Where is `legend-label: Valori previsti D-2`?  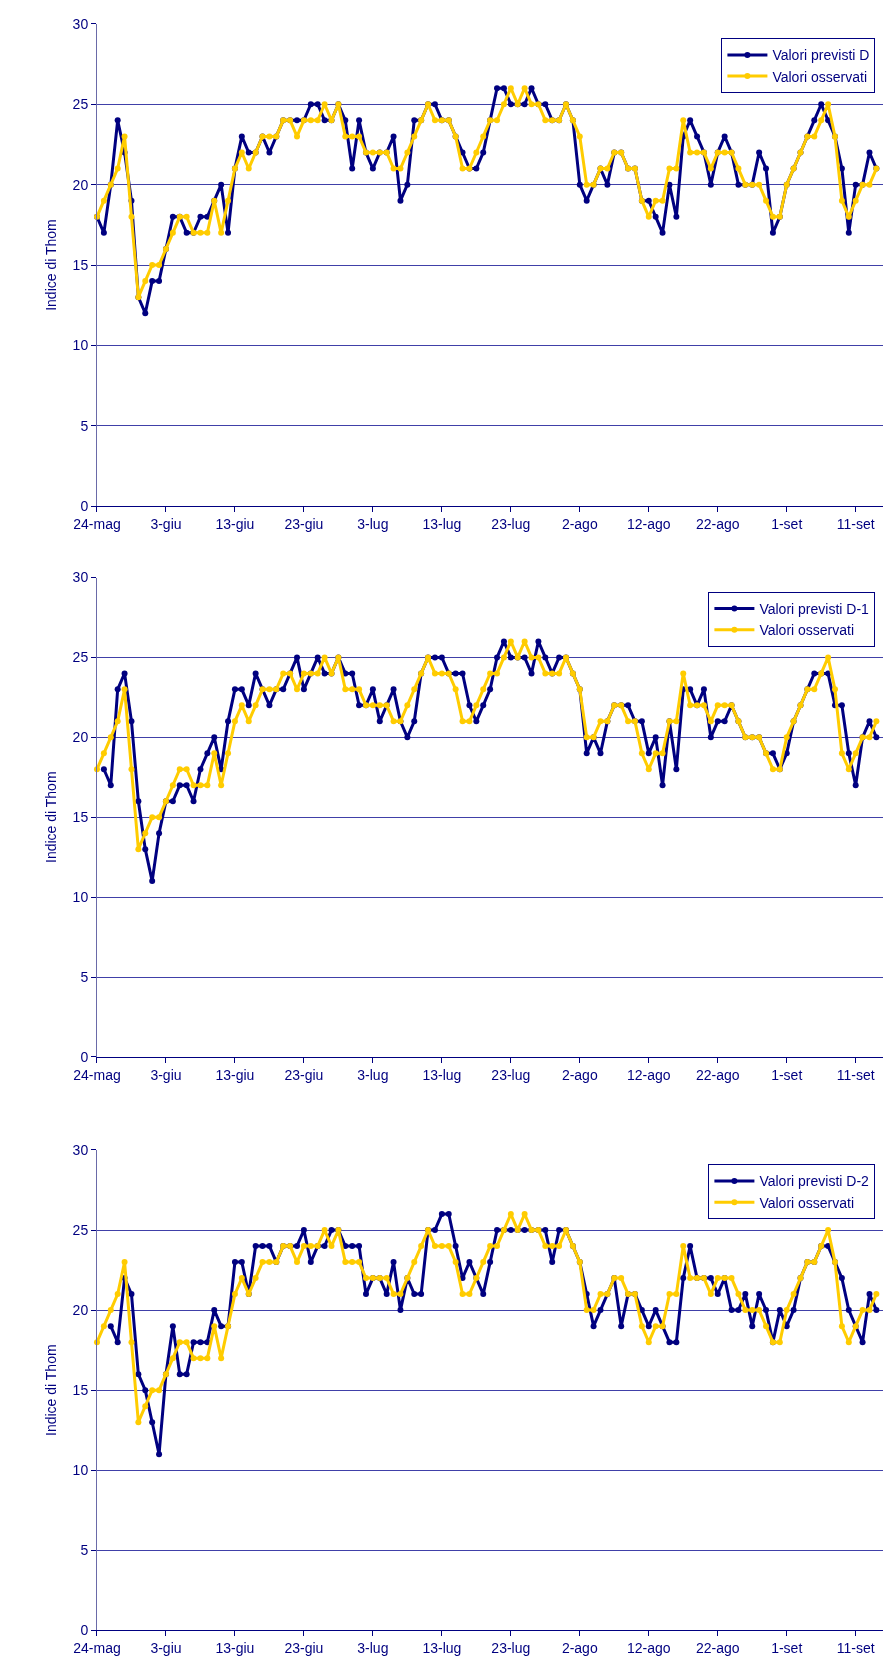
legend-label: Valori previsti D-2 is located at coordinates (814, 1181).